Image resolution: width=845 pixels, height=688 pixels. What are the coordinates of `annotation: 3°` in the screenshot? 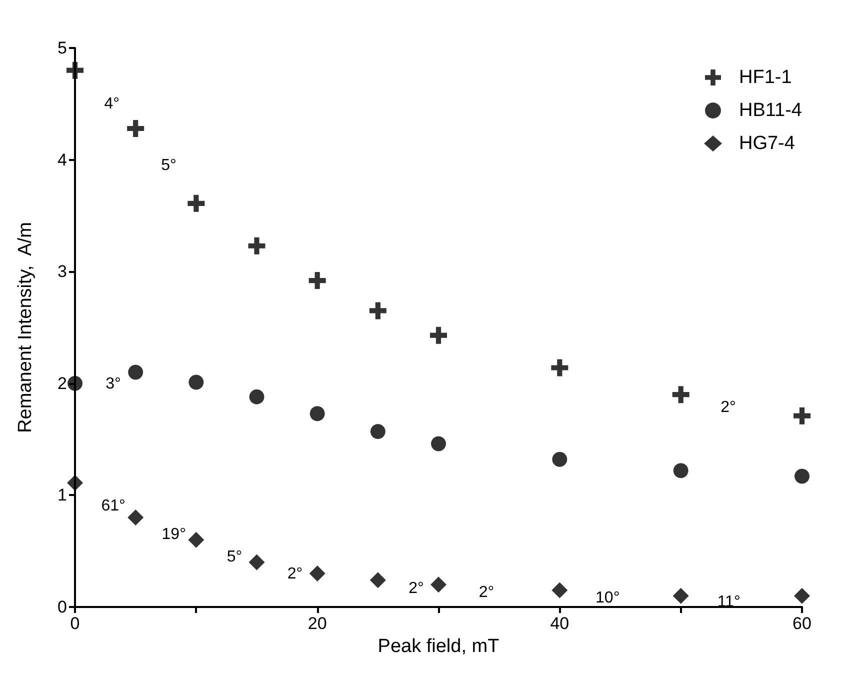 It's located at (113, 383).